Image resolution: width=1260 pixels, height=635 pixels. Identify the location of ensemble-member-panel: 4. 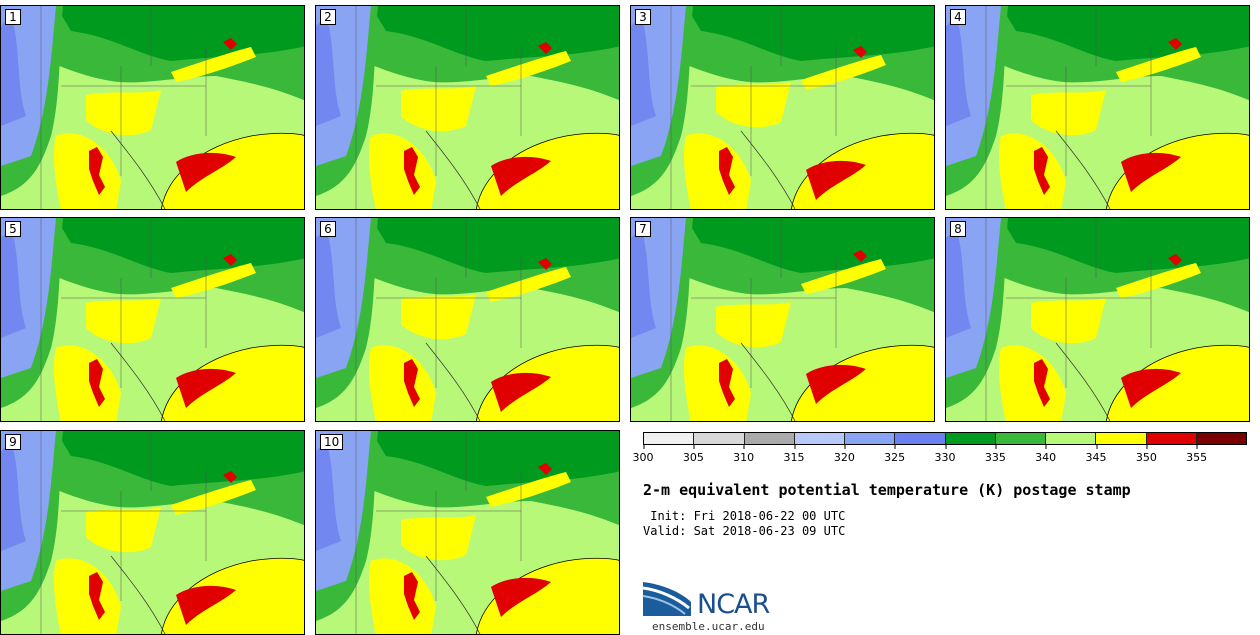
(1097, 107).